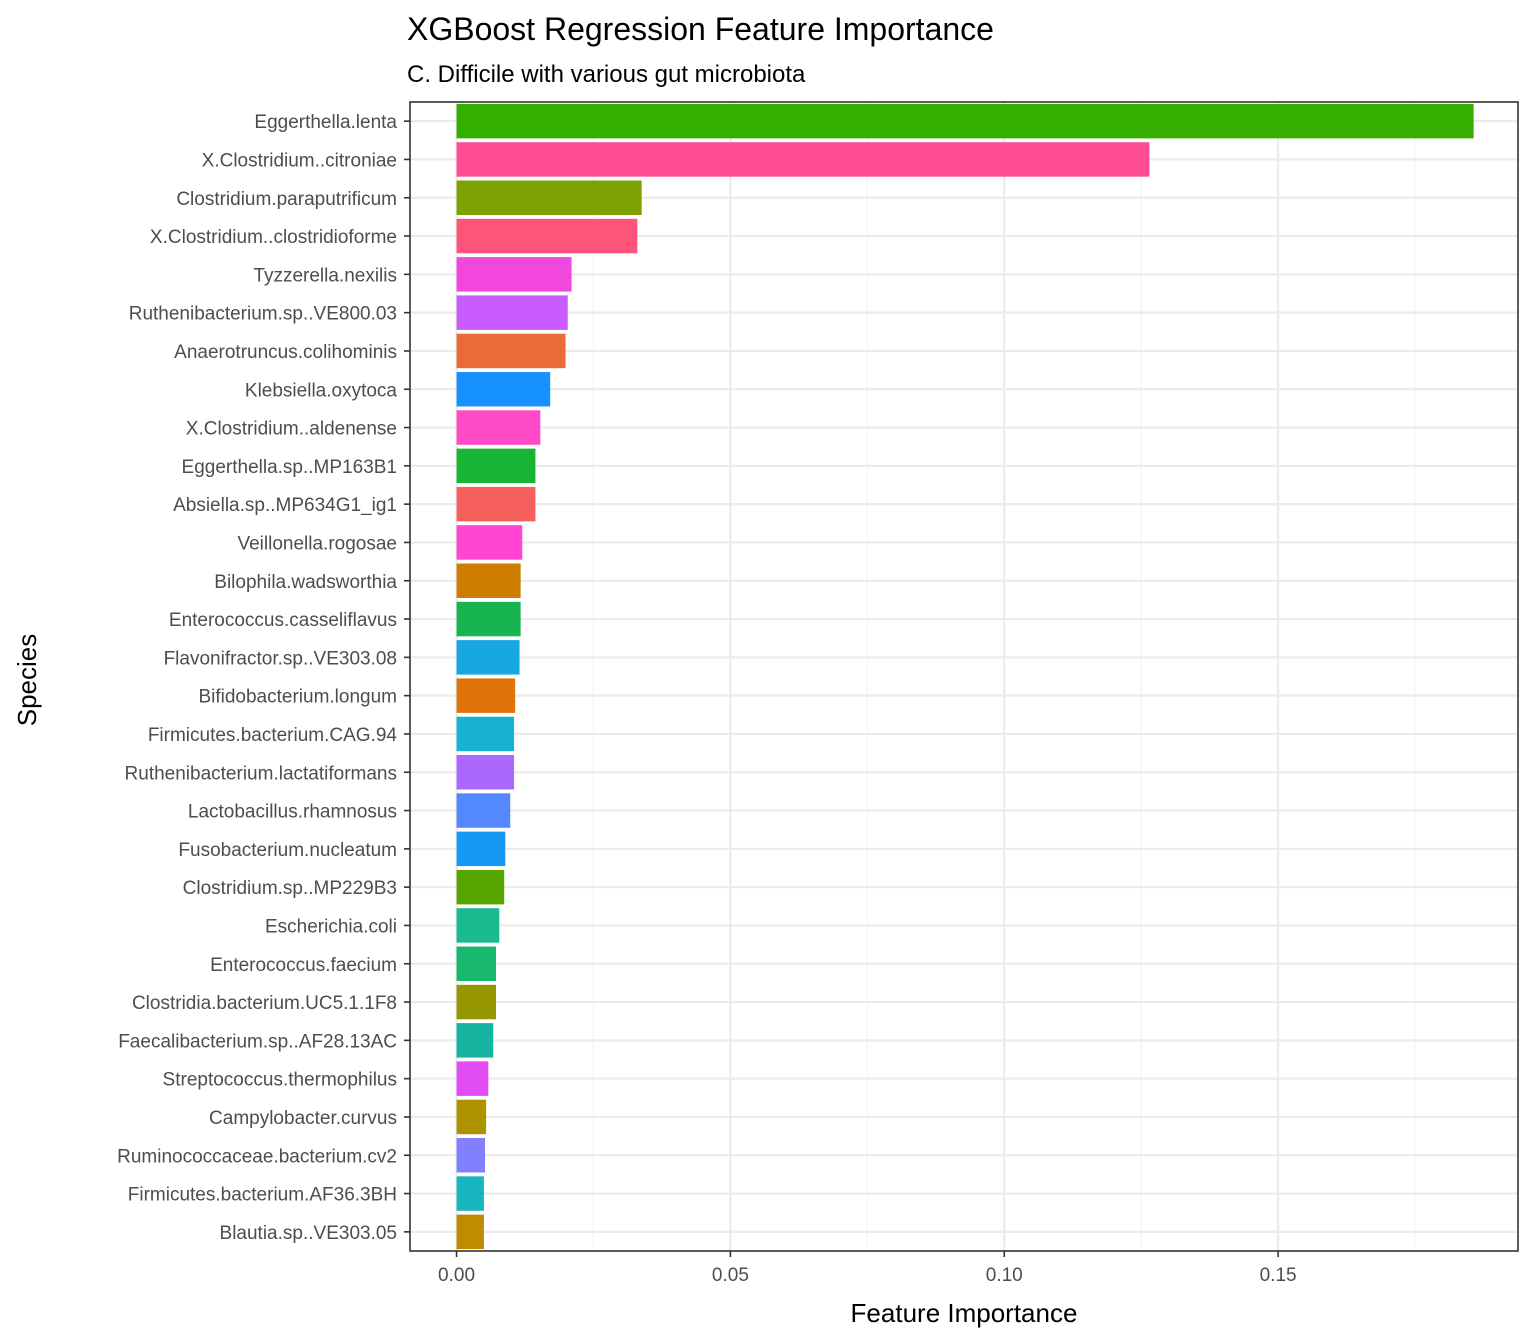  I want to click on y-tick-label: Blautia.sp..VE303.05, so click(308, 1233).